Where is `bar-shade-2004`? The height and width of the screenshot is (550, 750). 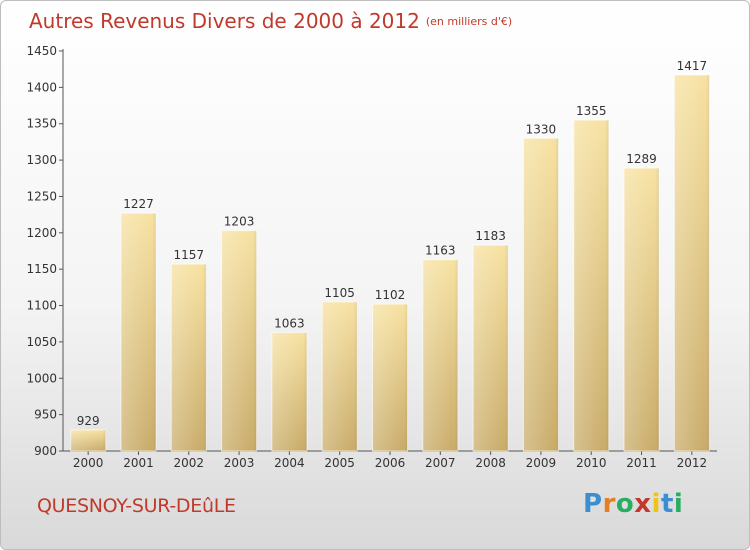 bar-shade-2004 is located at coordinates (289, 391).